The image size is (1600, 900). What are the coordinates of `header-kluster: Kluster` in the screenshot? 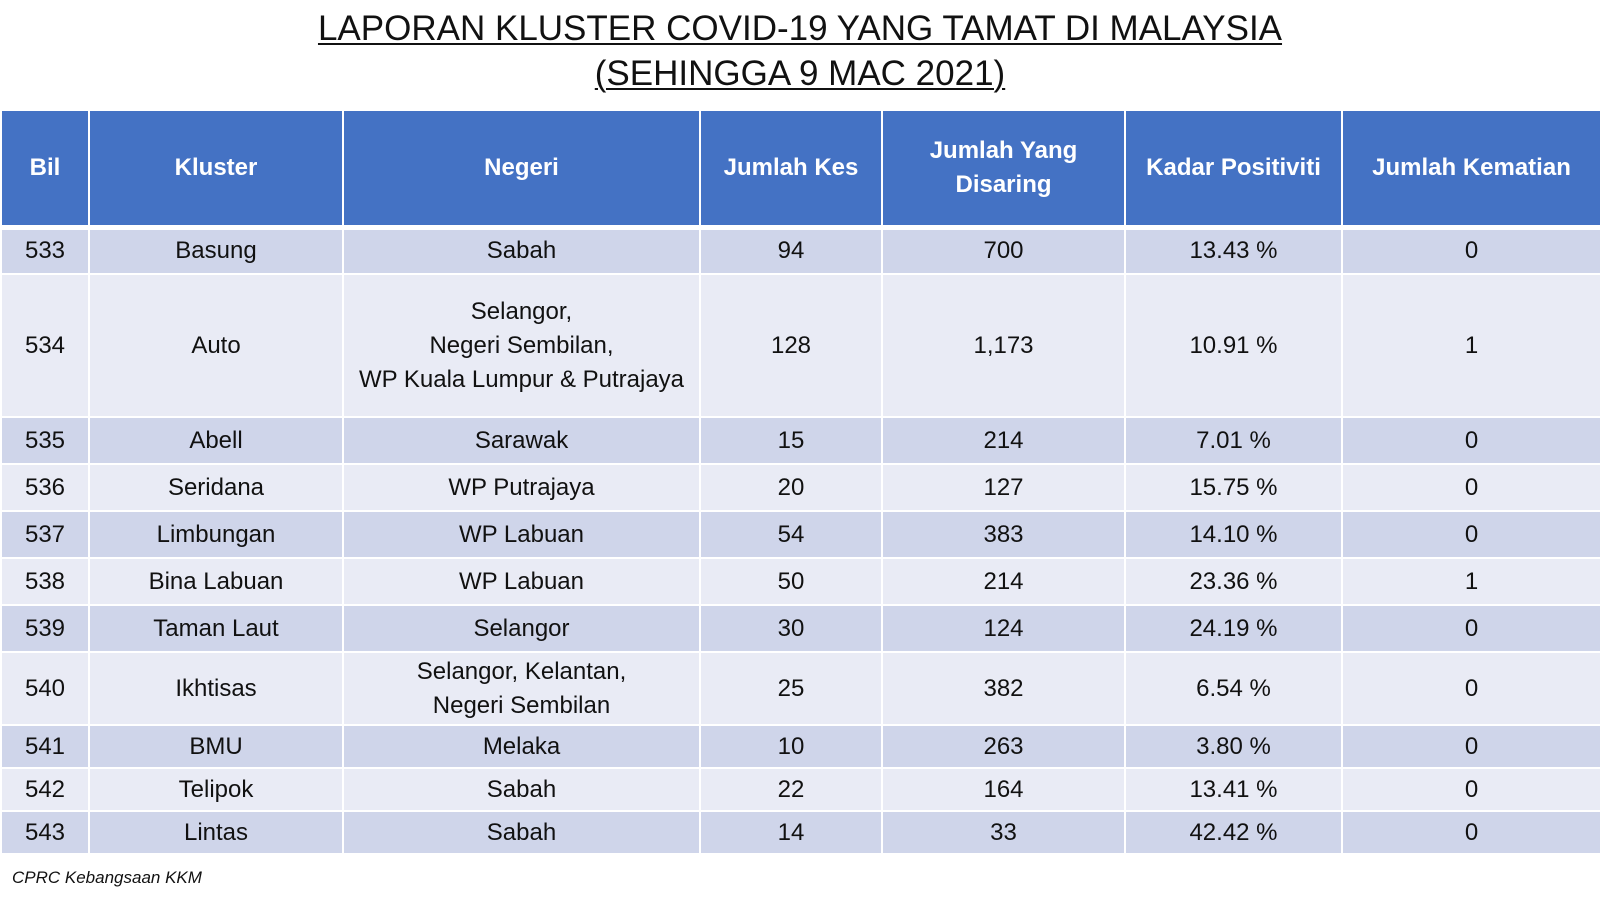 It's located at (216, 169).